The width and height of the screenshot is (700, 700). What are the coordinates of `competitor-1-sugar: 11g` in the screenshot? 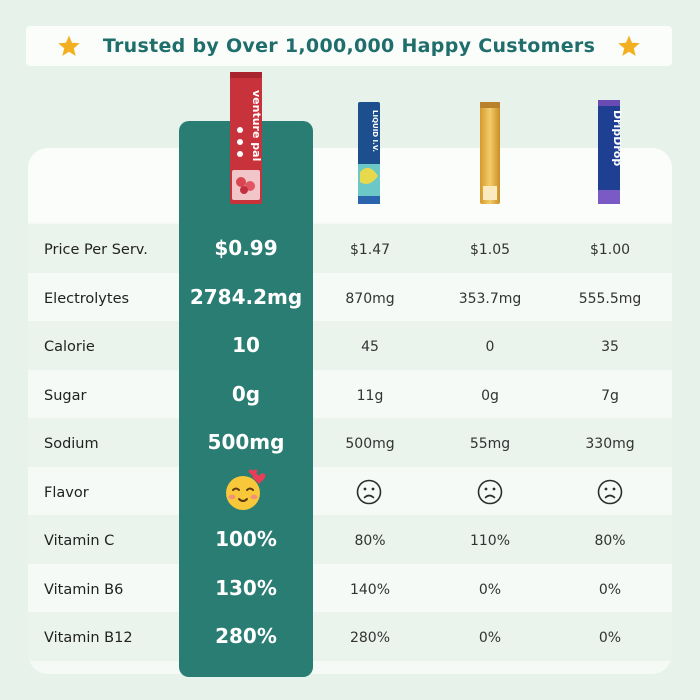 It's located at (370, 396).